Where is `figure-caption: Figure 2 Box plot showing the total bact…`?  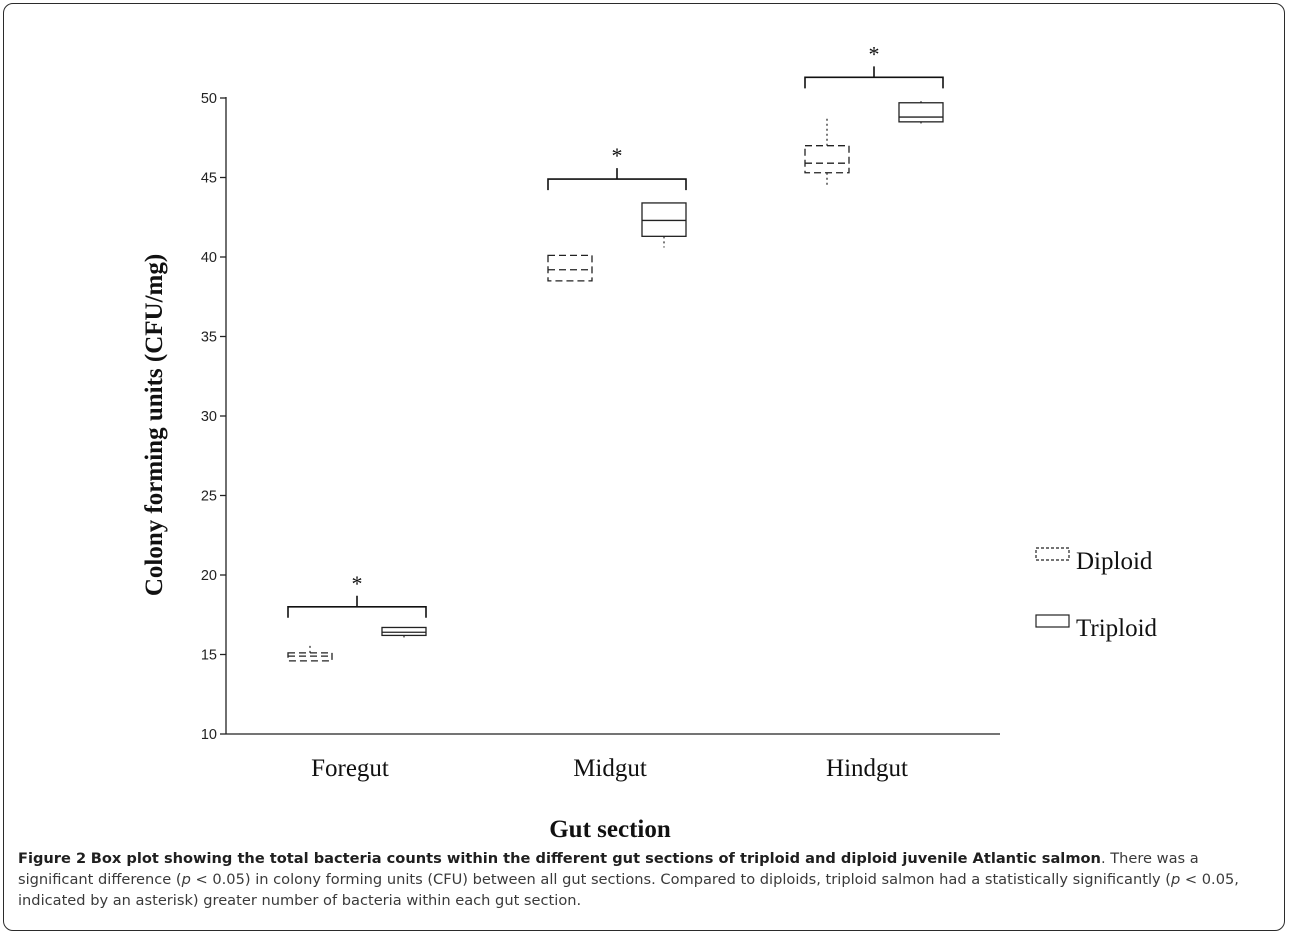
figure-caption: Figure 2 Box plot showing the total bact… is located at coordinates (646, 879).